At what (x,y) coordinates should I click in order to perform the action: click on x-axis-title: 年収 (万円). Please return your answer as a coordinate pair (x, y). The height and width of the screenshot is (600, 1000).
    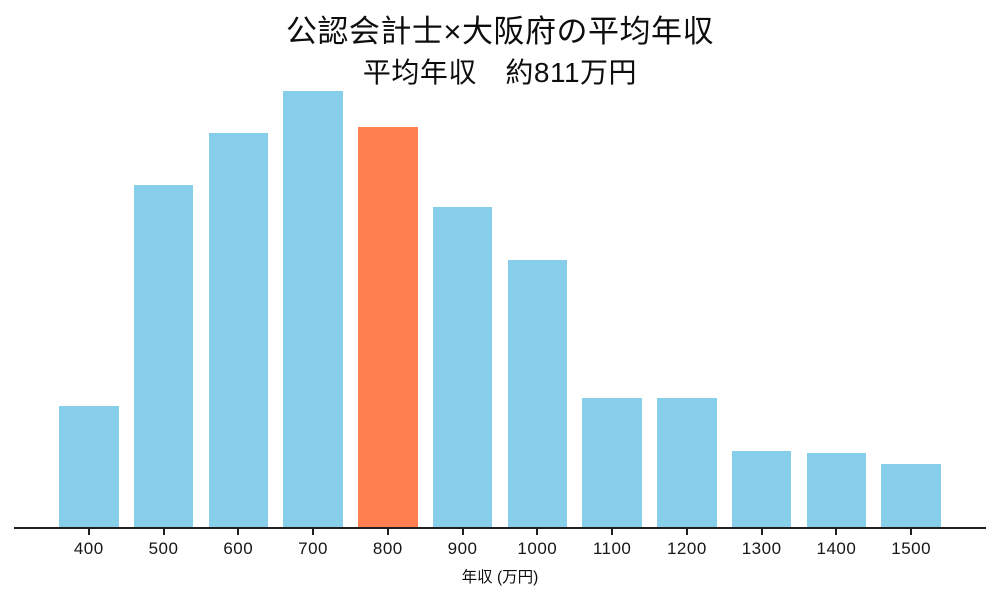
    Looking at the image, I should click on (500, 577).